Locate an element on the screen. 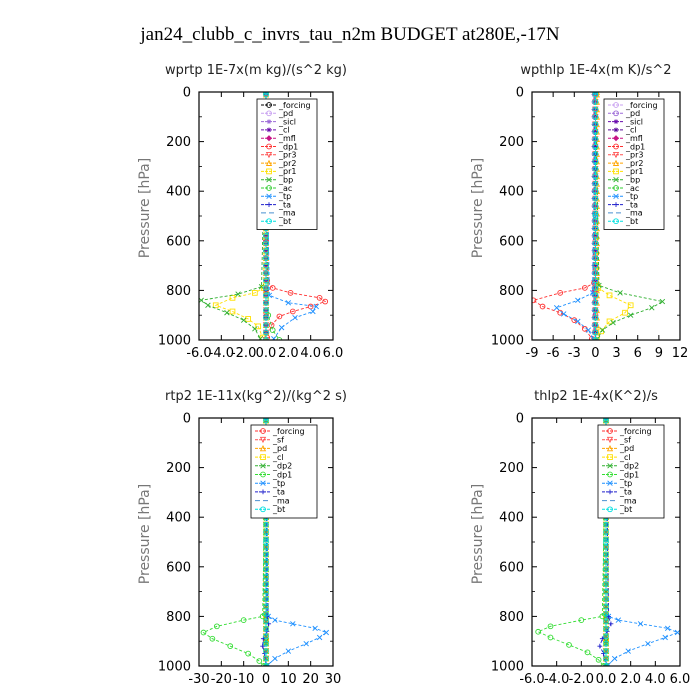  legend-label: _pd is located at coordinates (279, 448).